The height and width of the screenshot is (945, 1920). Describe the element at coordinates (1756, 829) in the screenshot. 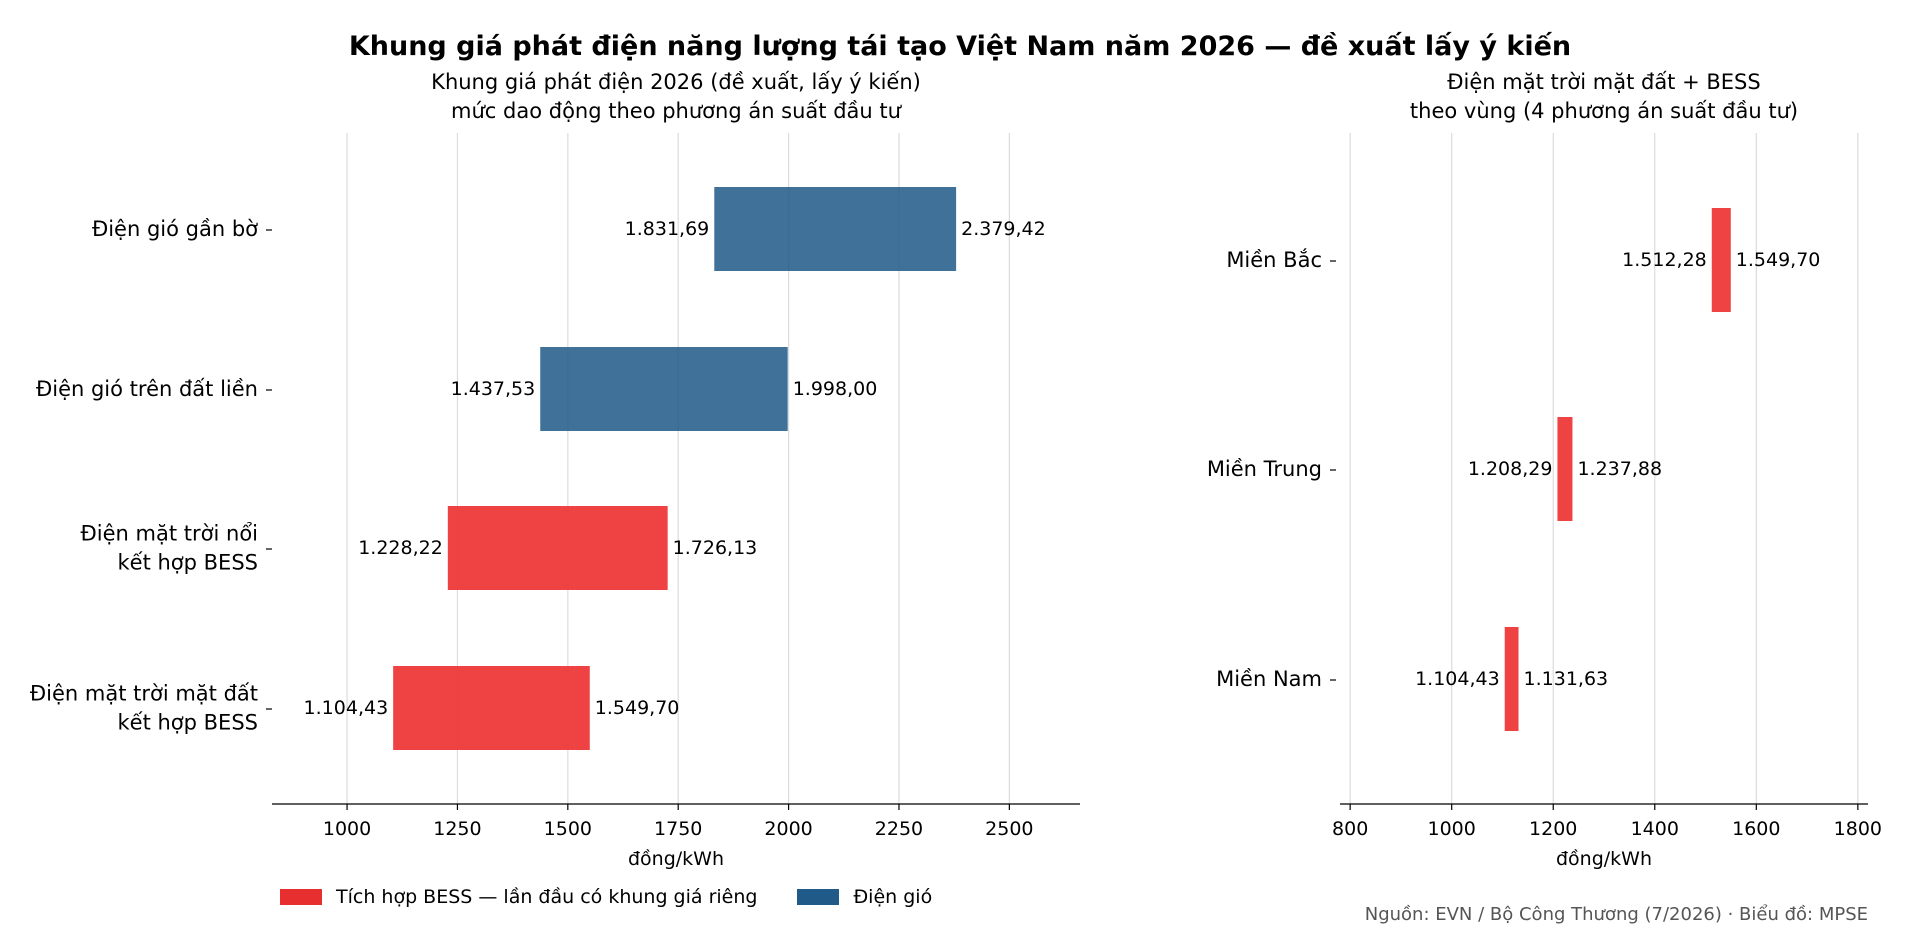

I see `x-tick-label: 1600` at that location.